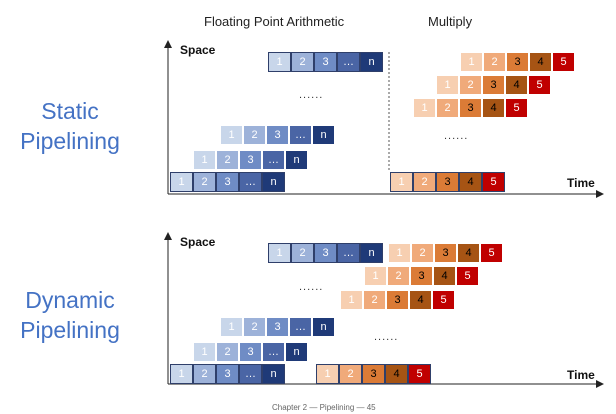 This screenshot has width=616, height=414. I want to click on dynamic-fp-task-2-stage-1: 1, so click(204, 352).